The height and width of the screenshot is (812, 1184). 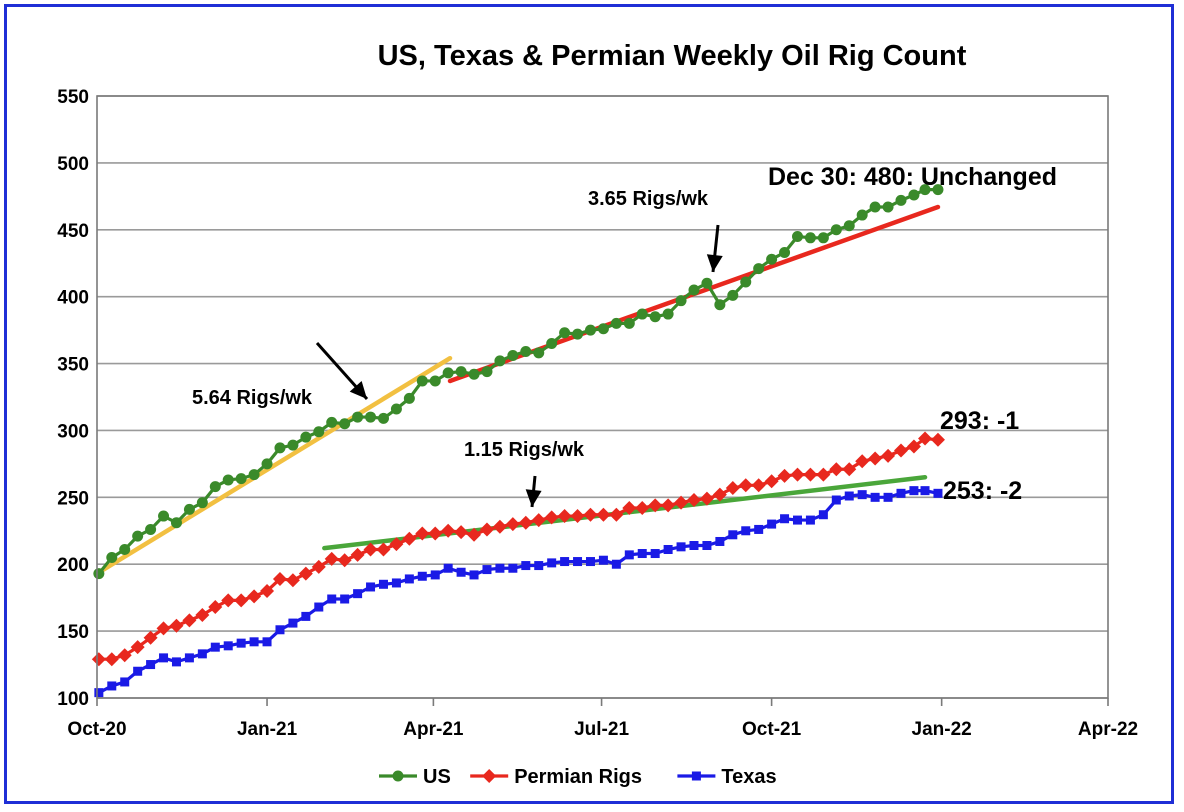 What do you see at coordinates (912, 177) in the screenshot?
I see `annotation-label: Dec 30: 480: Unchanged` at bounding box center [912, 177].